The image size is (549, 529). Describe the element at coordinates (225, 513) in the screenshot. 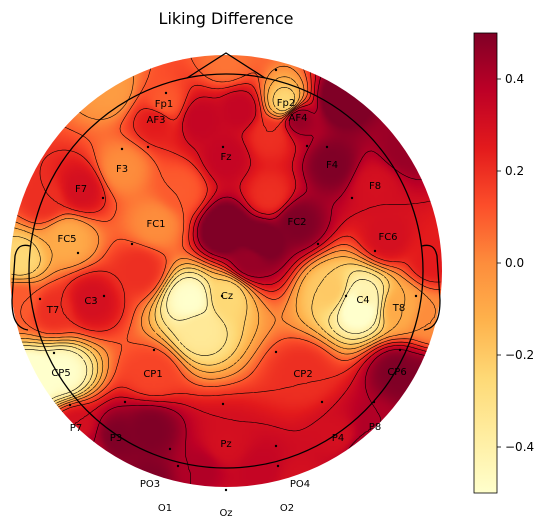

I see `electrode-label-oz: Oz` at that location.